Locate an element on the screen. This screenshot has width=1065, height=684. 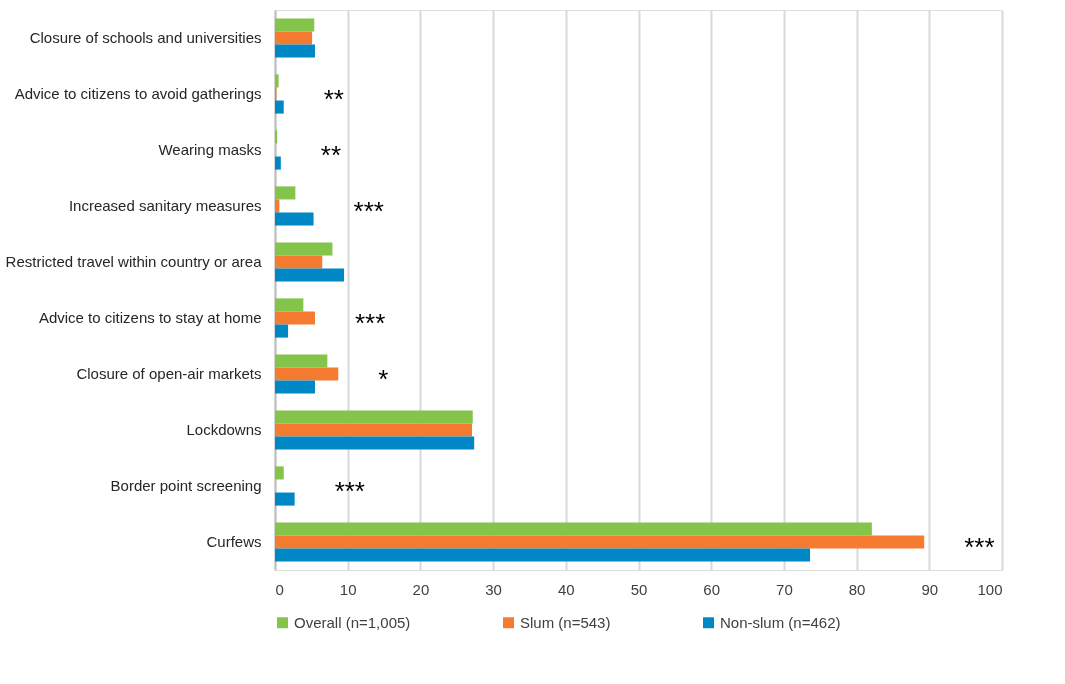
x-tick-label: 90 is located at coordinates (930, 589).